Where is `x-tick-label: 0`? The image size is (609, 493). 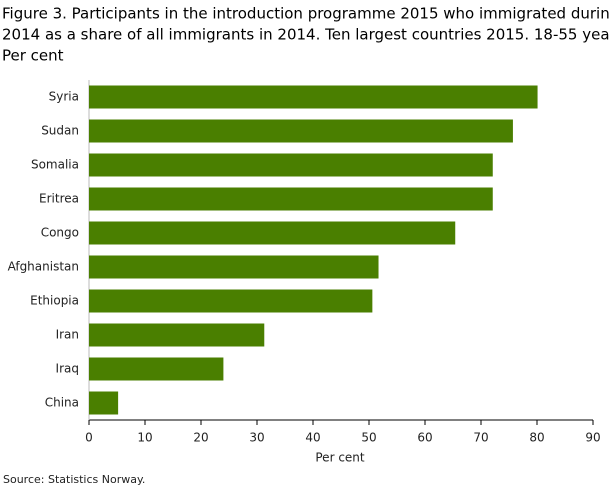 x-tick-label: 0 is located at coordinates (89, 438).